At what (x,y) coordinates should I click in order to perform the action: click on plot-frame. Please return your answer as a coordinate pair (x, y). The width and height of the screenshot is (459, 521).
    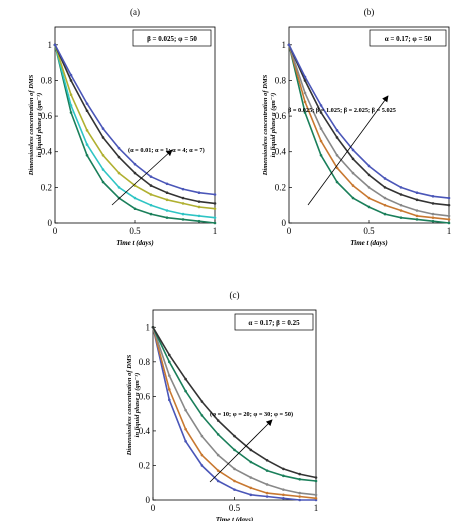
    Looking at the image, I should click on (369, 125).